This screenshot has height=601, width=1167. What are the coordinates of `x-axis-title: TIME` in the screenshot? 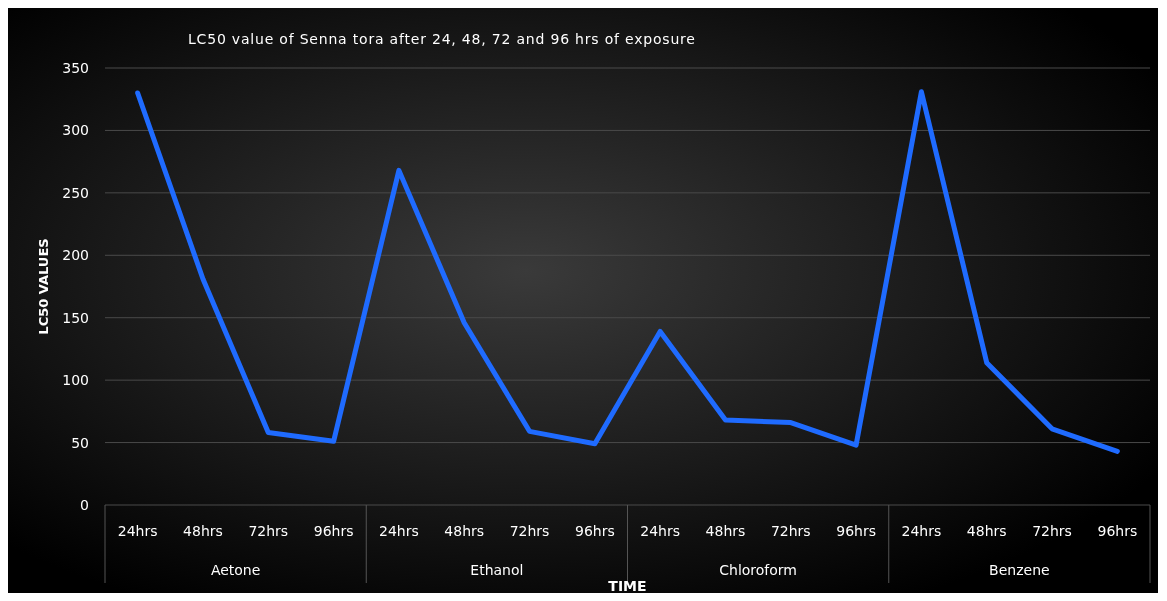 It's located at (627, 586).